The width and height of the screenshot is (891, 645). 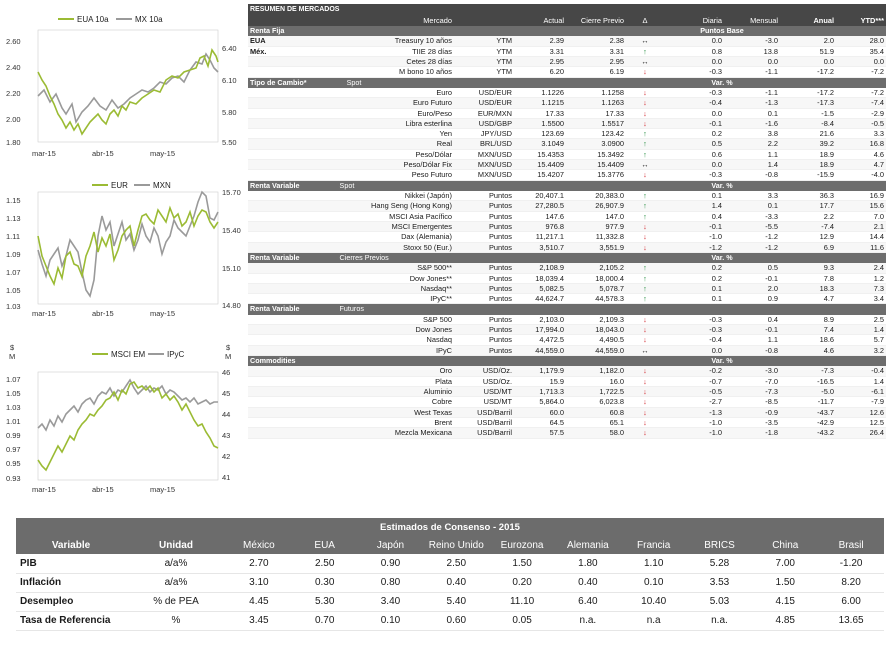 I want to click on consensus-value: 0.40, so click(x=456, y=583).